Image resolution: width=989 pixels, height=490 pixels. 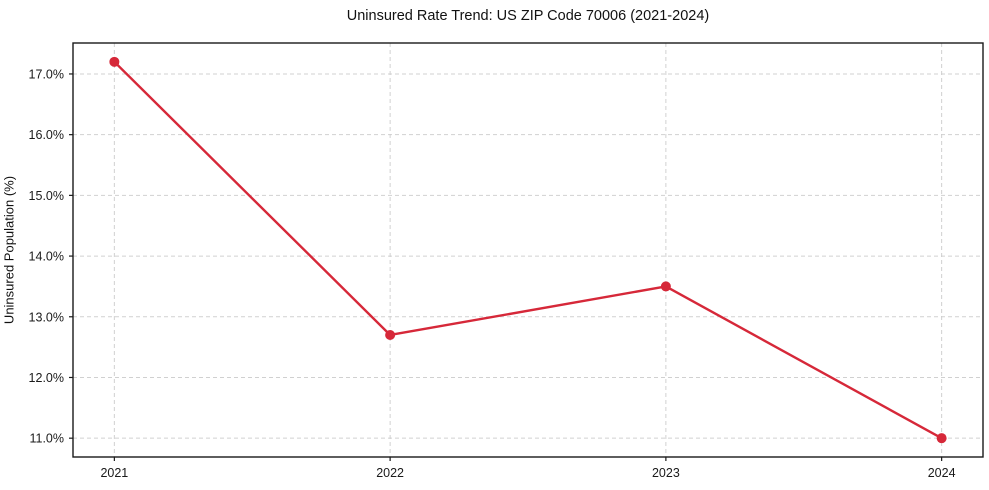 I want to click on y-tick-label: 16.0%, so click(x=46, y=135).